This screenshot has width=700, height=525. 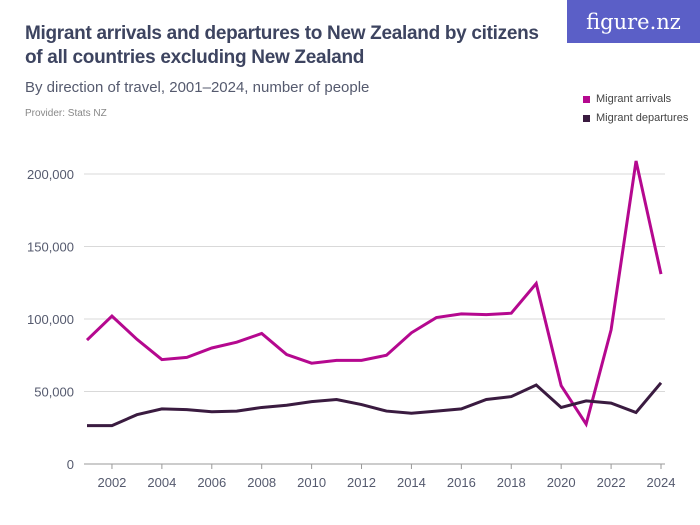 What do you see at coordinates (642, 118) in the screenshot?
I see `legend-label: Migrant departures` at bounding box center [642, 118].